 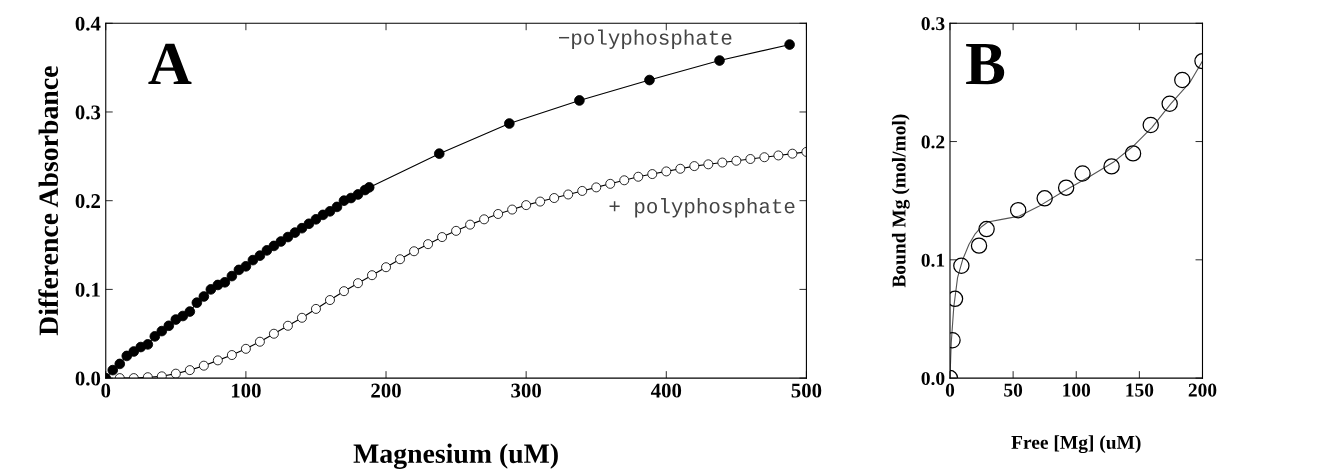 What do you see at coordinates (900, 201) in the screenshot?
I see `y-axis-title: Bound Mg (mol/mol)` at bounding box center [900, 201].